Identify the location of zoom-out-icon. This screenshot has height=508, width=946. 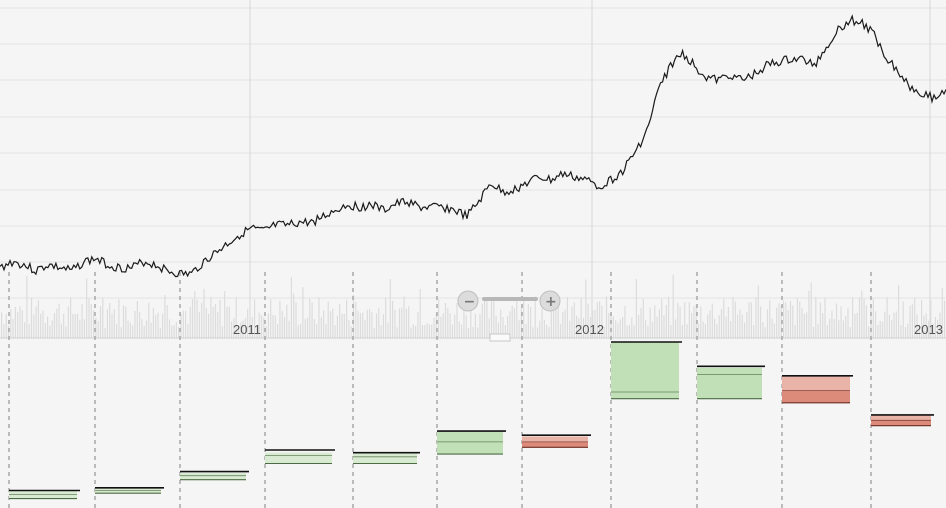
(468, 301).